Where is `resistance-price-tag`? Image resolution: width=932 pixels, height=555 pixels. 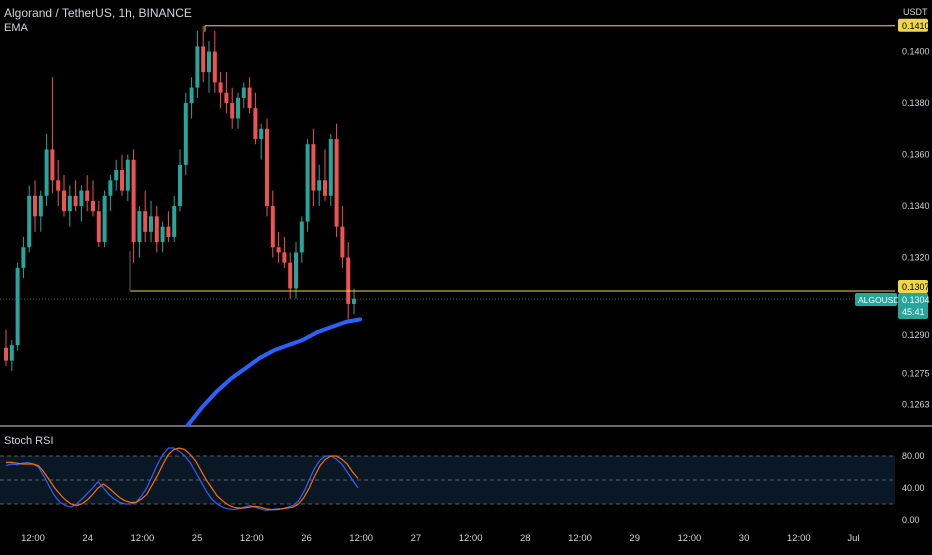 resistance-price-tag is located at coordinates (913, 25).